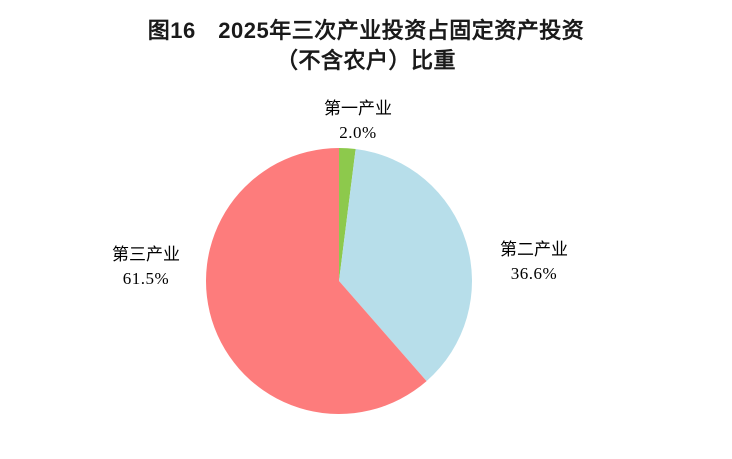  I want to click on label-primary-industry: 第一产业 2.0%, so click(358, 121).